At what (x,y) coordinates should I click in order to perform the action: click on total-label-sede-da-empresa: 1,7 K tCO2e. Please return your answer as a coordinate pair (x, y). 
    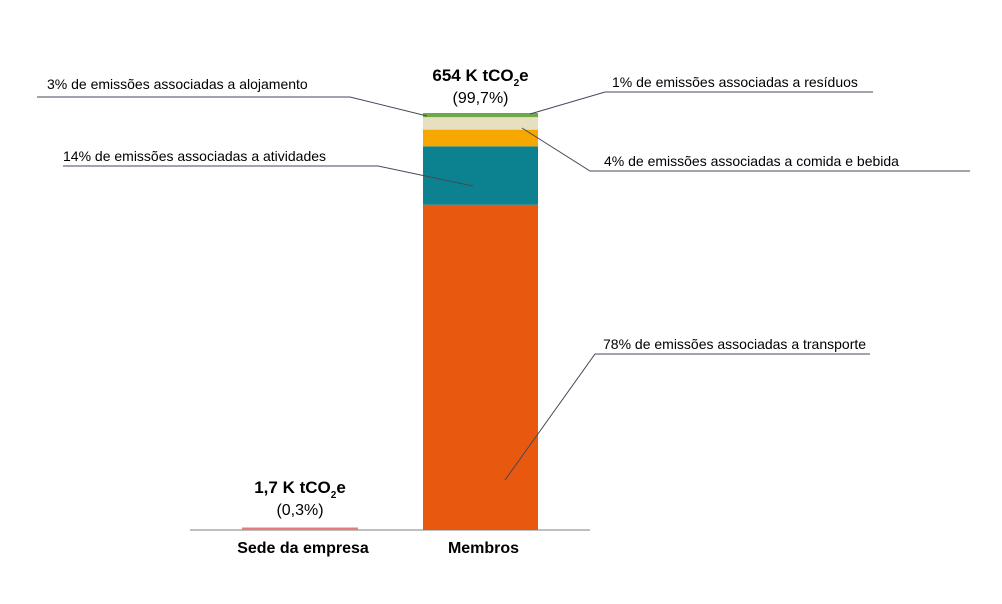
    Looking at the image, I should click on (300, 489).